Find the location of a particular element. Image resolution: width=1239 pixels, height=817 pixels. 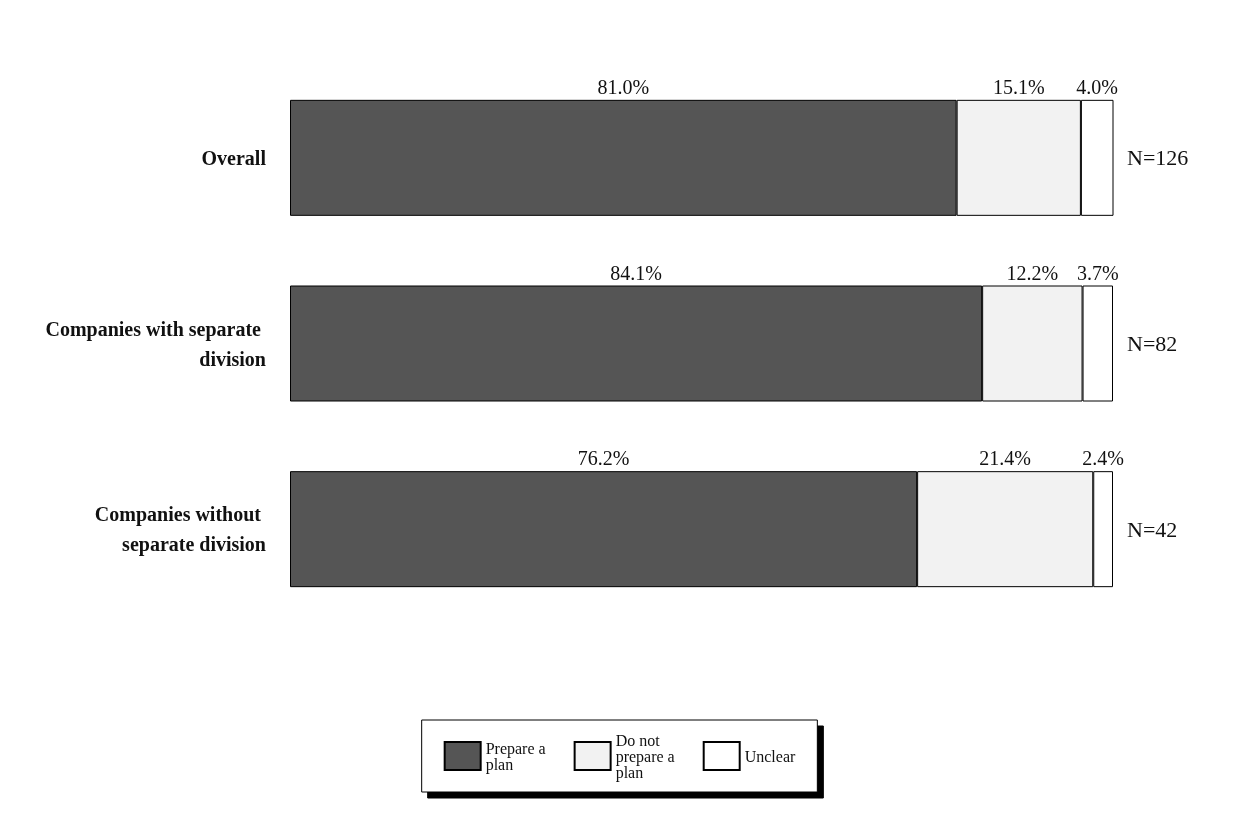

data-label: 76.2% is located at coordinates (603, 458).